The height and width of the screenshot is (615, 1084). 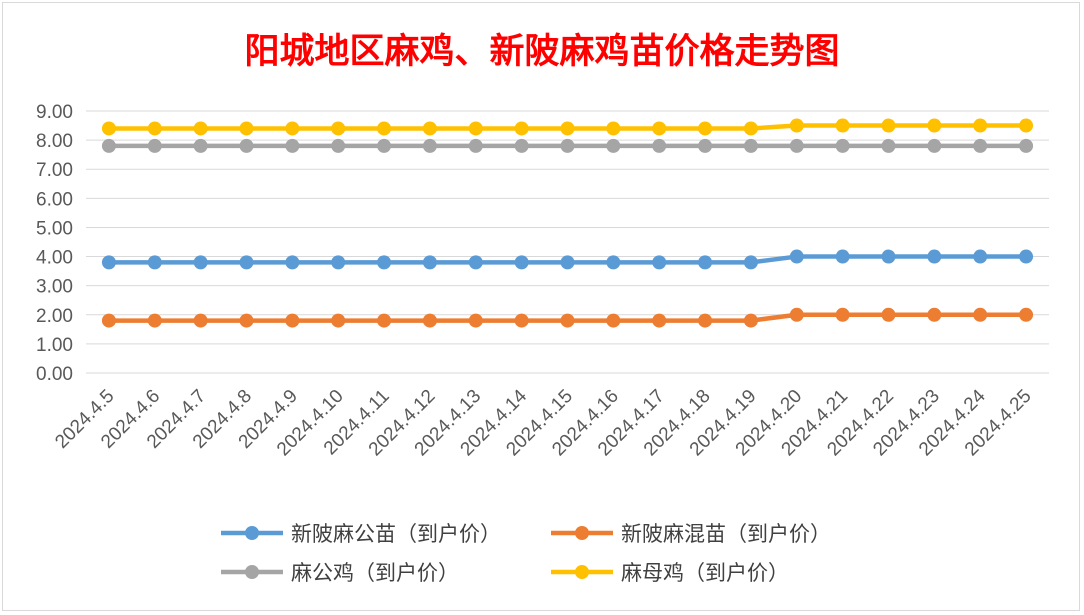 What do you see at coordinates (396, 534) in the screenshot?
I see `legend-label: 新陂麻公苗（到户价）` at bounding box center [396, 534].